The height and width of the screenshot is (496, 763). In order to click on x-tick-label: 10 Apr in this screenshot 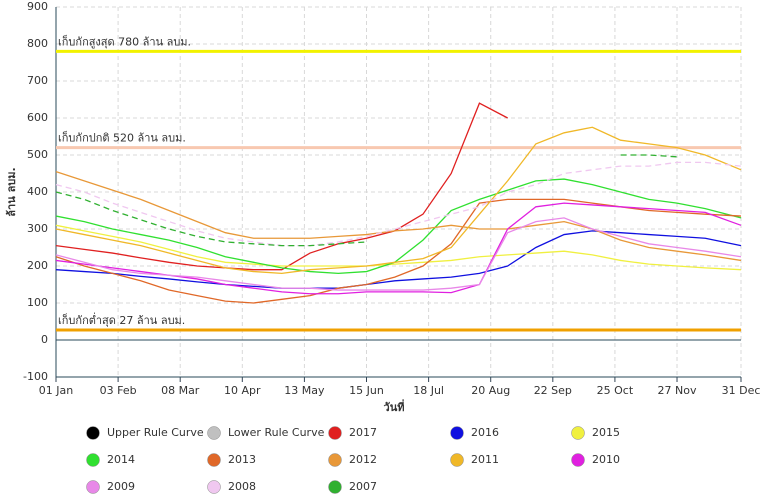, I will do `click(242, 390)`.